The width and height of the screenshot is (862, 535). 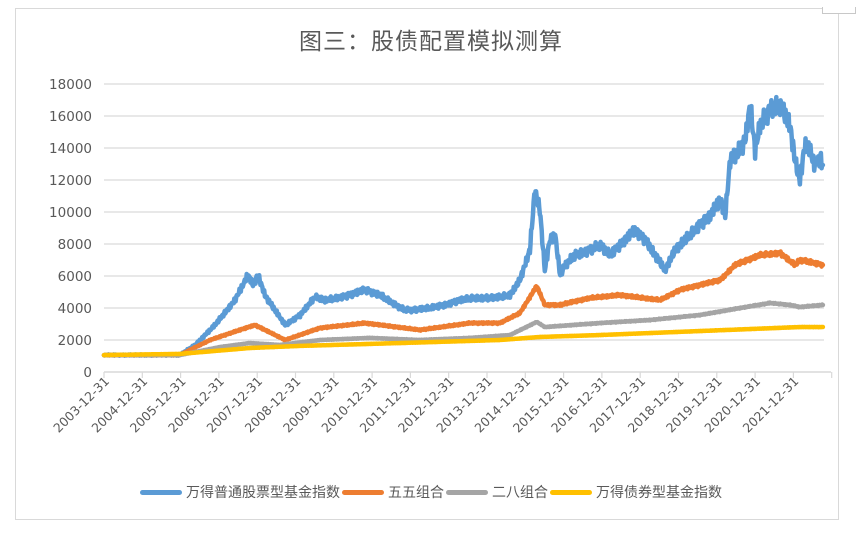 I want to click on y-tick-label: 2000, so click(x=75, y=341).